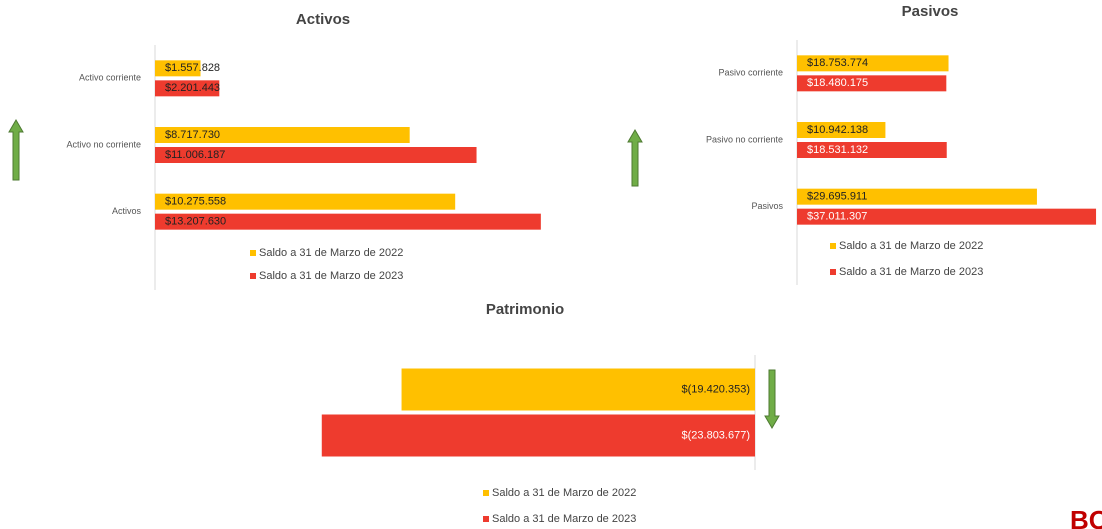  Describe the element at coordinates (837, 217) in the screenshot. I see `value-label: $37.011.307` at that location.